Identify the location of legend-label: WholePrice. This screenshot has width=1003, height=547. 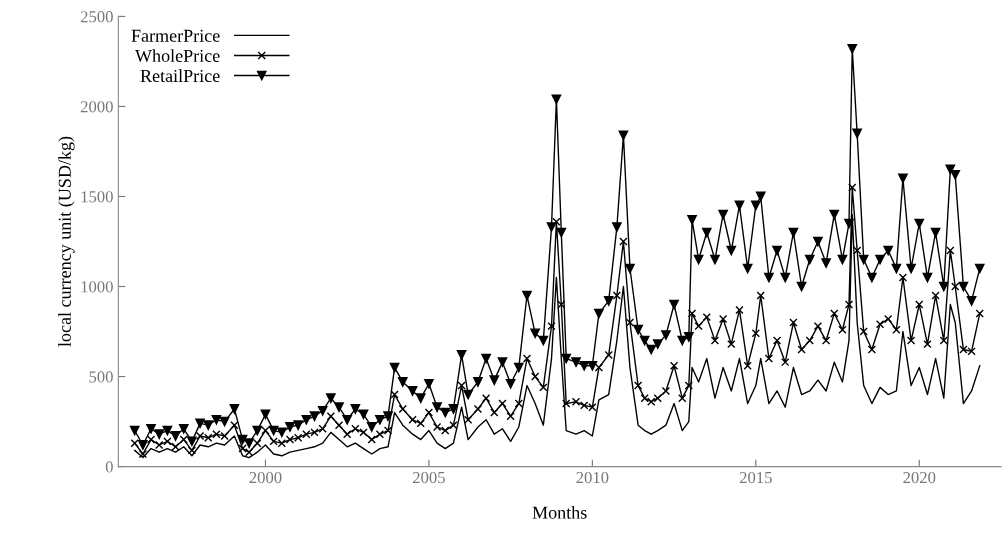
(177, 56).